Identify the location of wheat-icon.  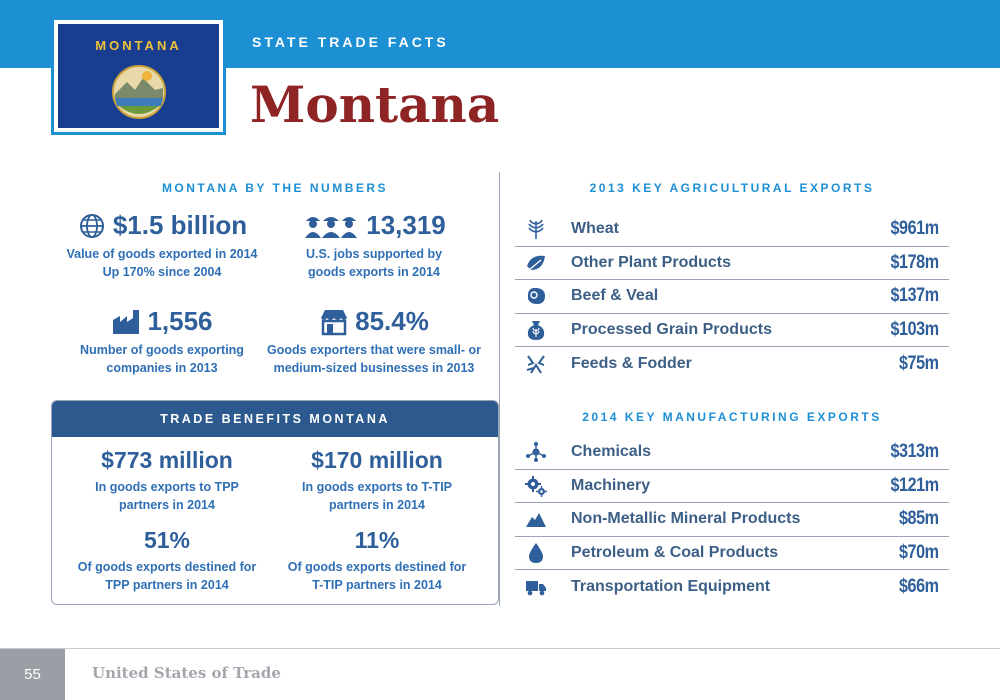
(536, 229).